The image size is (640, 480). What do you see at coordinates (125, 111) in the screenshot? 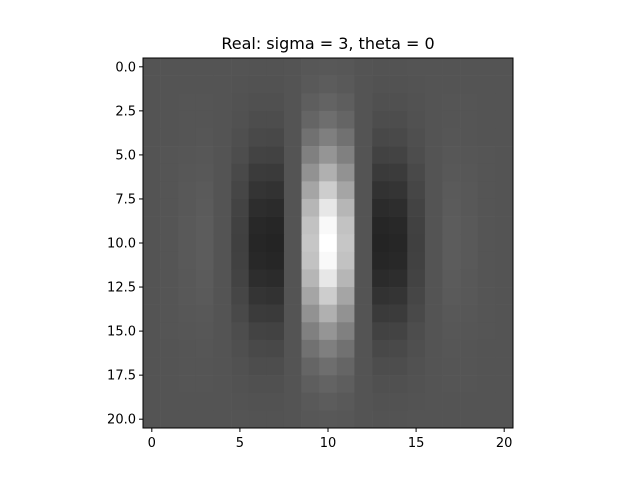
I see `y-tick-label: 2.5` at bounding box center [125, 111].